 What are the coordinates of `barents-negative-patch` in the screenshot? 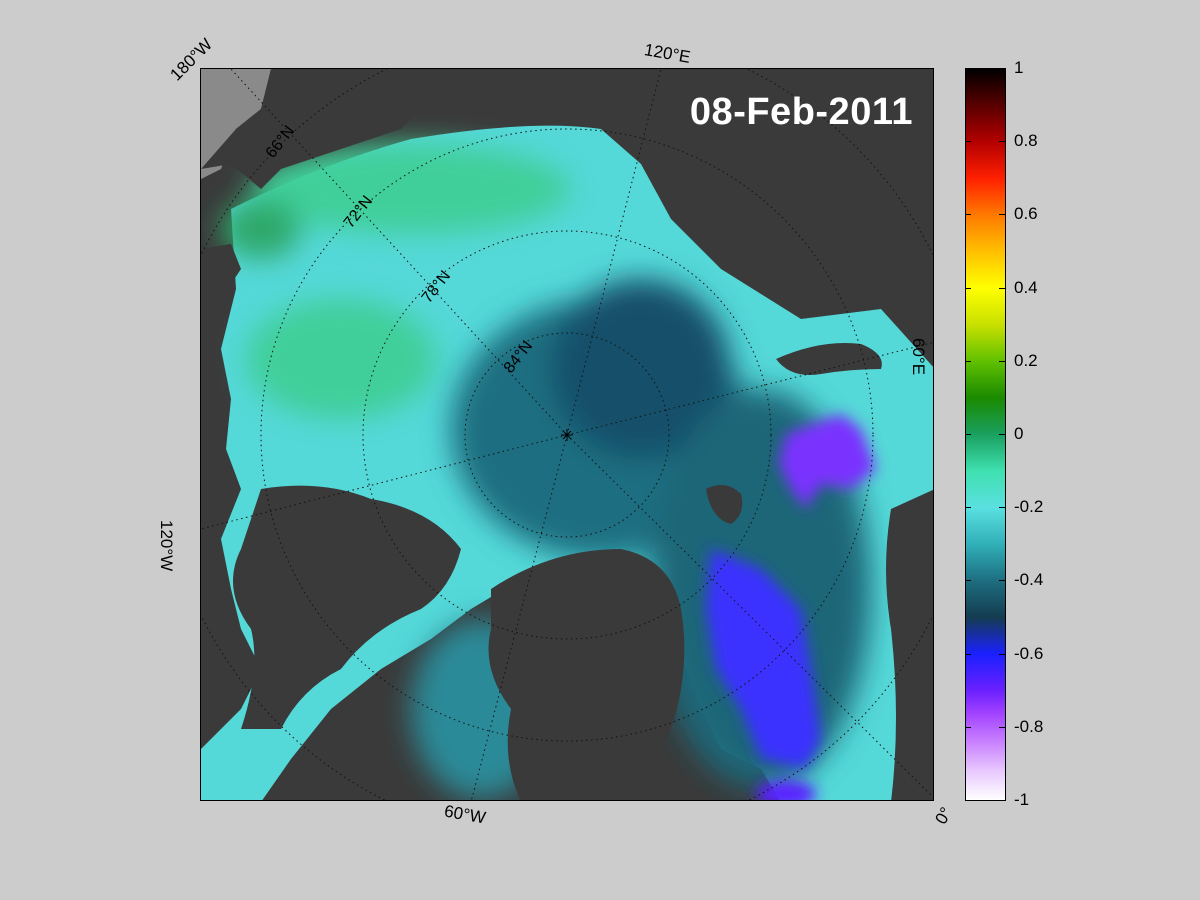 It's located at (763, 659).